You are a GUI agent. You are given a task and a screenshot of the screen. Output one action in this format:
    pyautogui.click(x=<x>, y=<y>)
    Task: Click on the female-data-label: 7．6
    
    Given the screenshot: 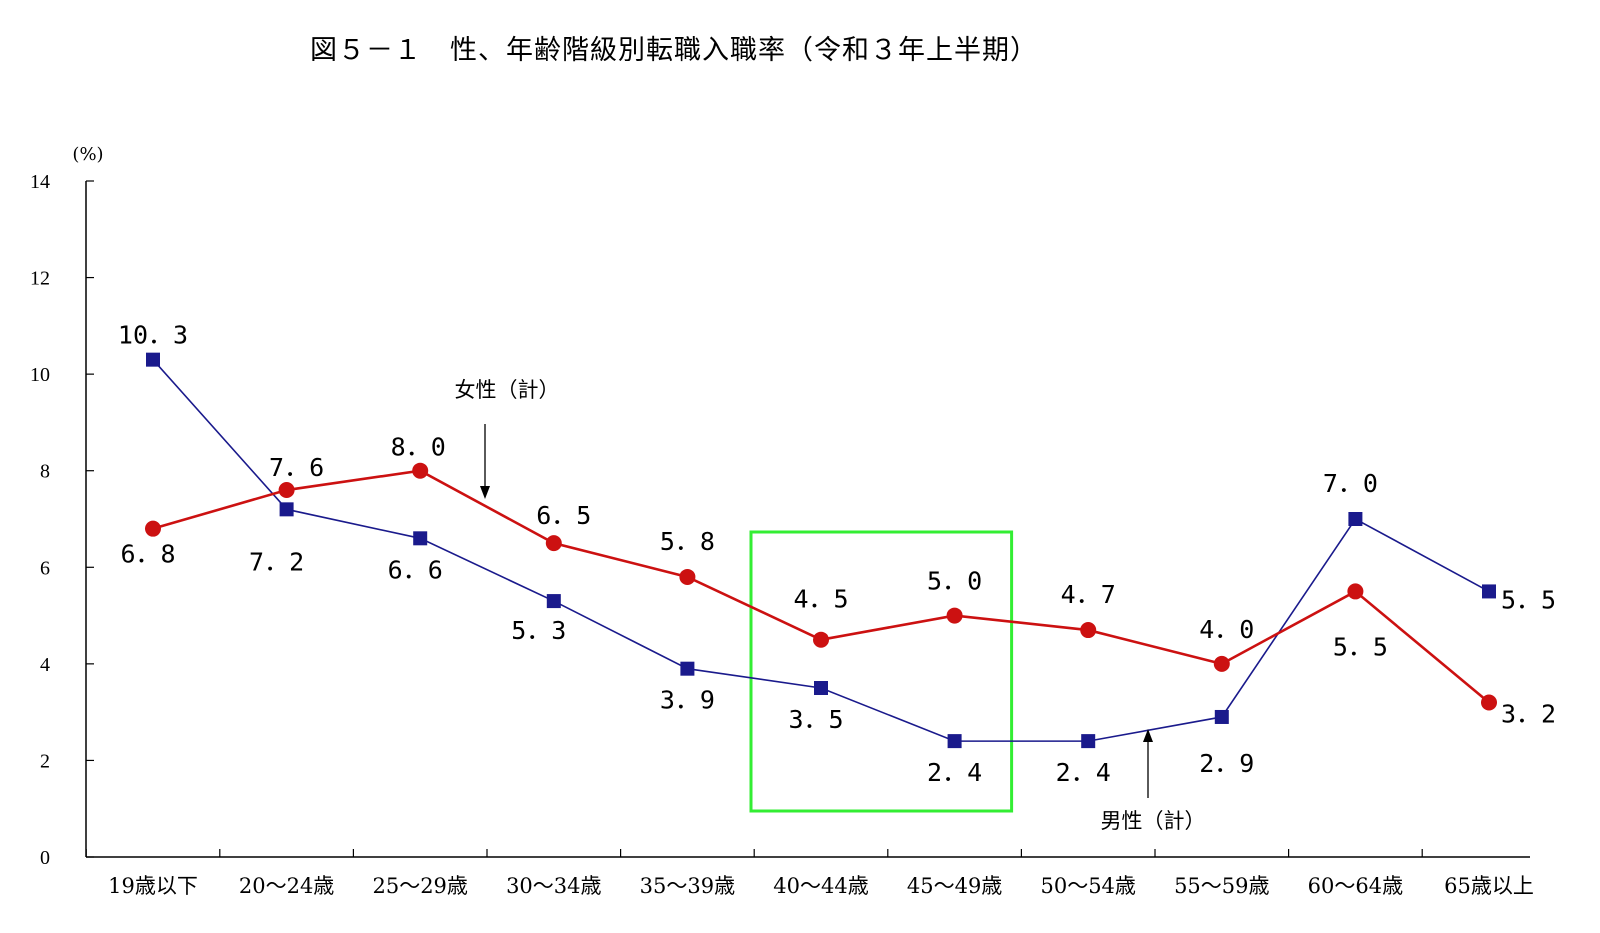 What is the action you would take?
    pyautogui.click(x=296, y=467)
    